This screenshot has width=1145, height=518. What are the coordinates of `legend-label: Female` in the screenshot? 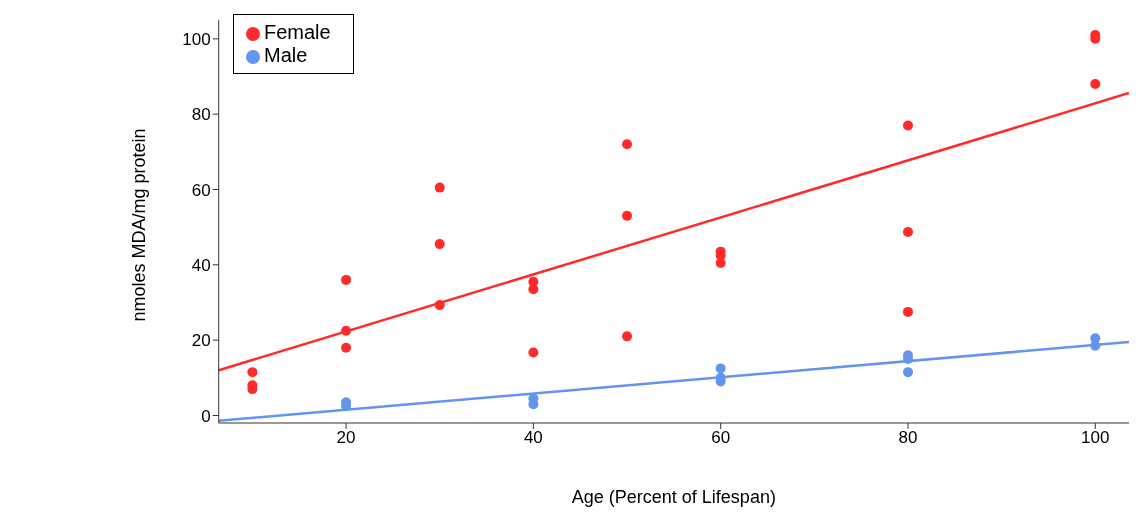 It's located at (297, 32).